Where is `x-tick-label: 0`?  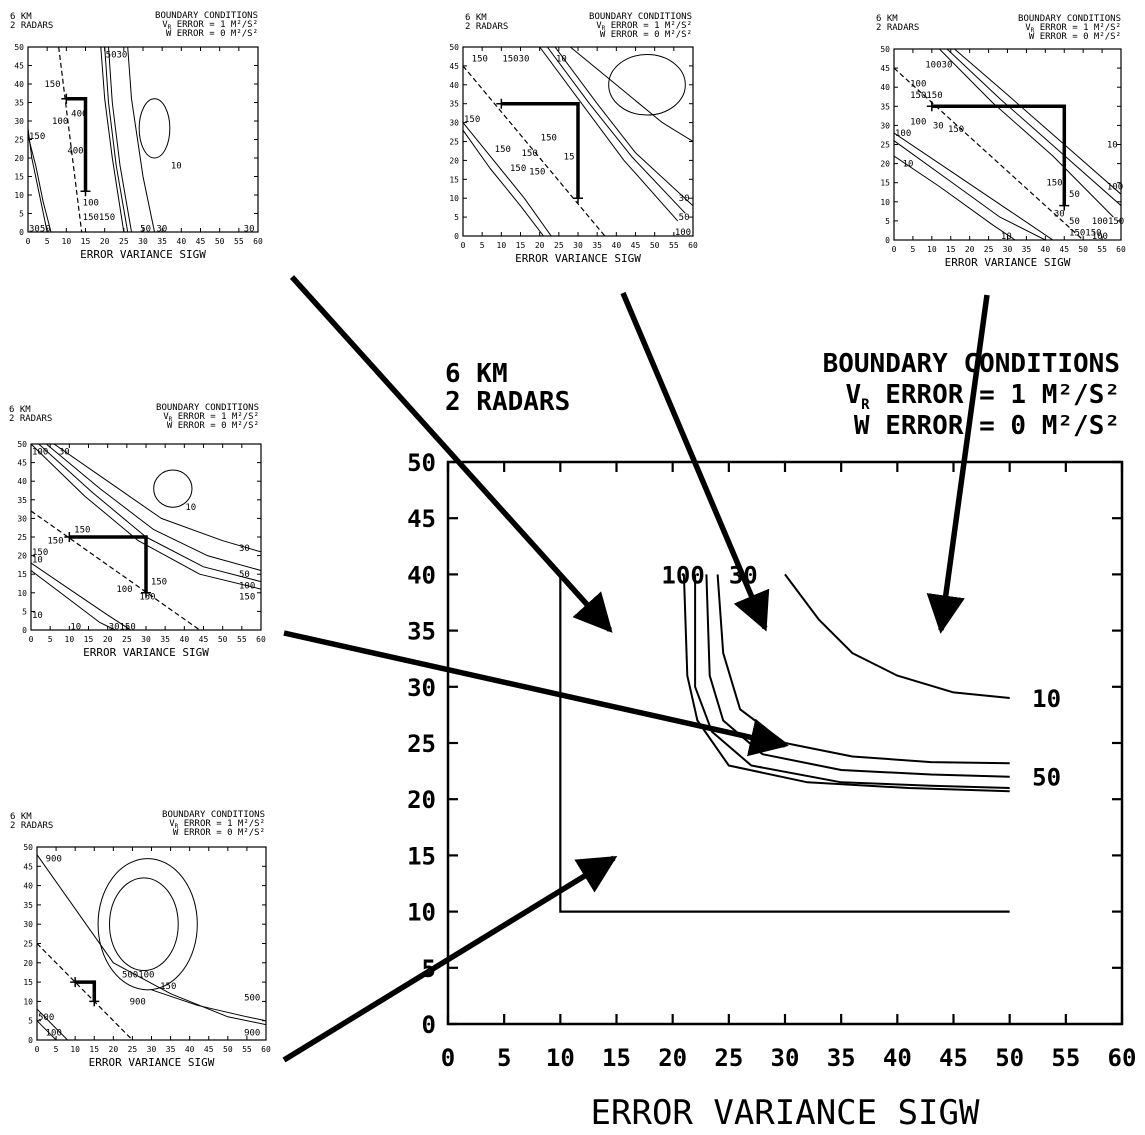 x-tick-label: 0 is located at coordinates (28, 241).